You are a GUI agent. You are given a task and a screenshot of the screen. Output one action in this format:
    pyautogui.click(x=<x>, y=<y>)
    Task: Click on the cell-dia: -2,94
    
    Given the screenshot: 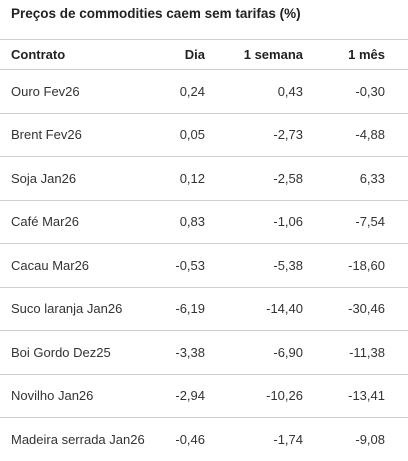 What is the action you would take?
    pyautogui.click(x=177, y=396)
    